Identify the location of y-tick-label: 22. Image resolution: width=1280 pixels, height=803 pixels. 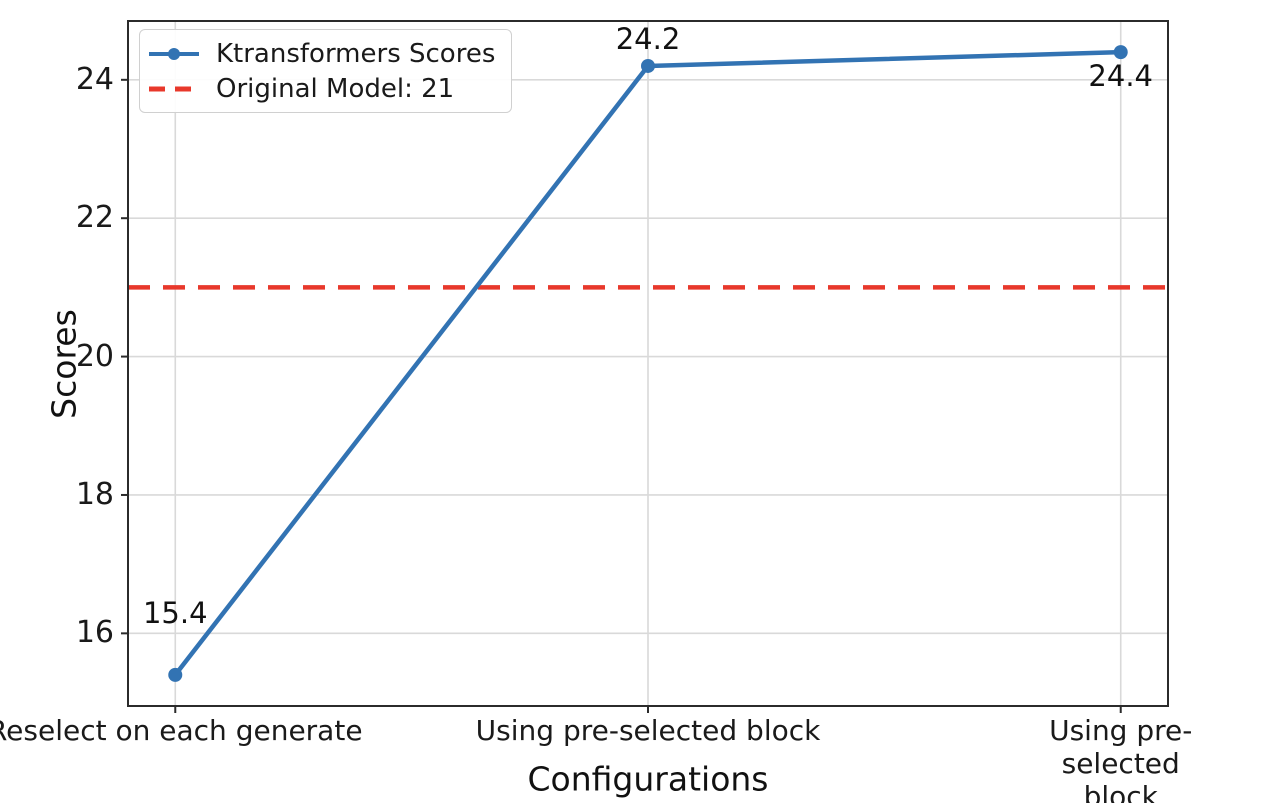
(94, 218).